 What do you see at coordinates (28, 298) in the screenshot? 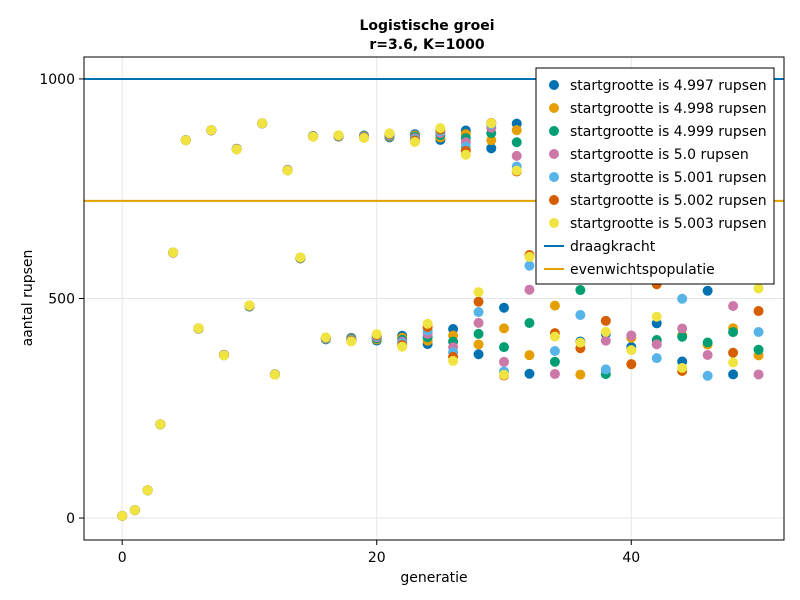
I see `y-axis-label: aantal rupsen` at bounding box center [28, 298].